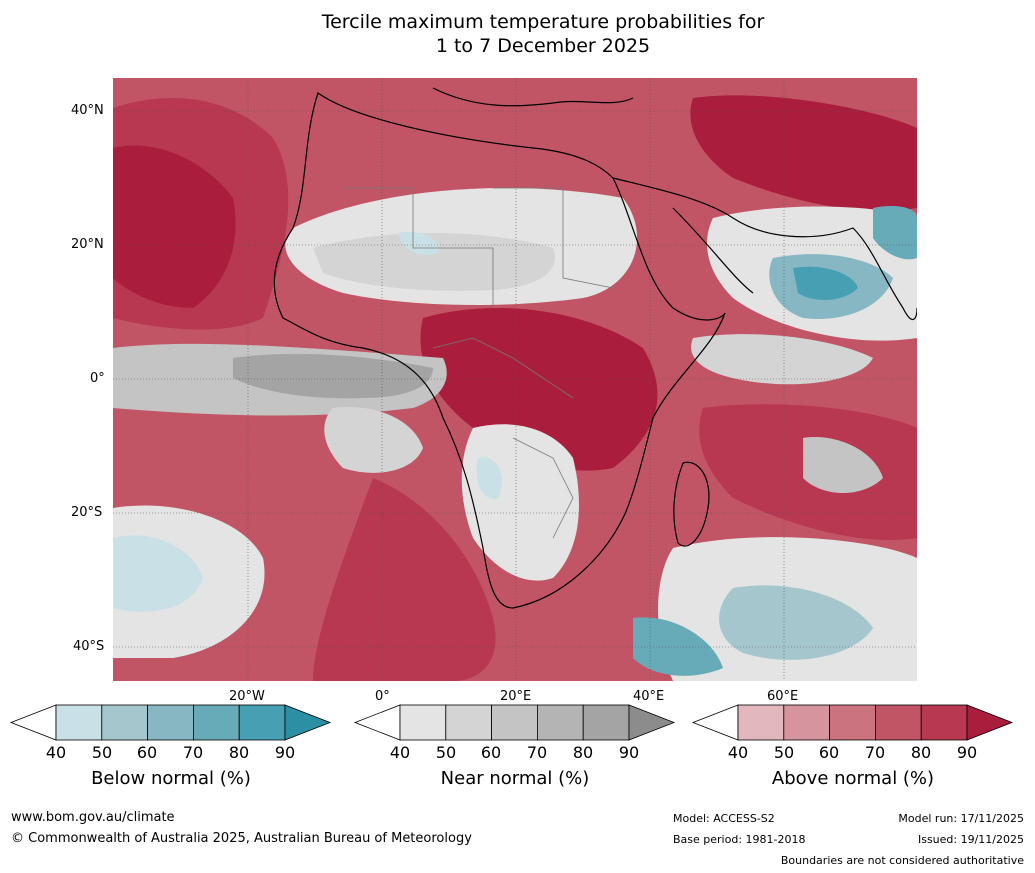 This screenshot has height=873, width=1035. I want to click on near-tick-40: 40, so click(400, 752).